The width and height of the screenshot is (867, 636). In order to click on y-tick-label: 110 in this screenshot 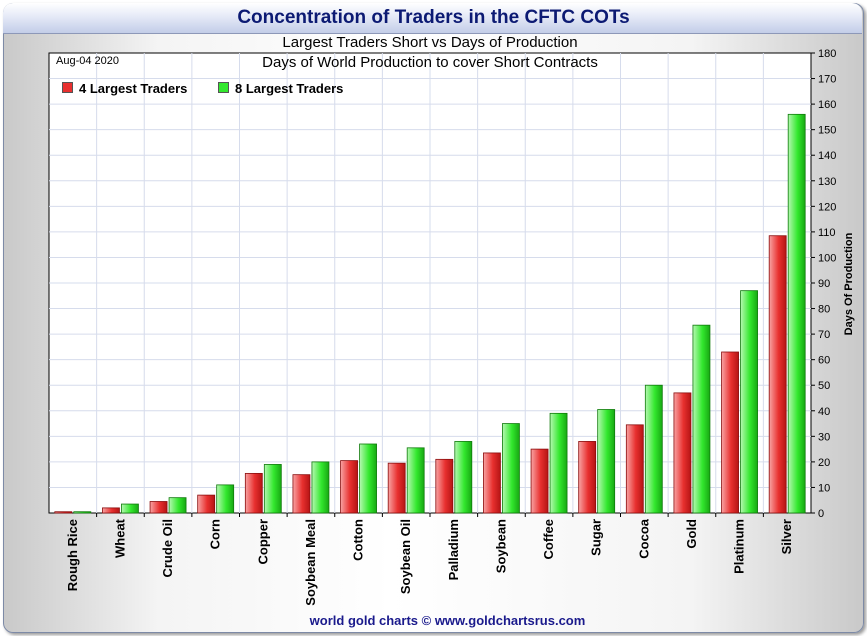, I will do `click(827, 233)`.